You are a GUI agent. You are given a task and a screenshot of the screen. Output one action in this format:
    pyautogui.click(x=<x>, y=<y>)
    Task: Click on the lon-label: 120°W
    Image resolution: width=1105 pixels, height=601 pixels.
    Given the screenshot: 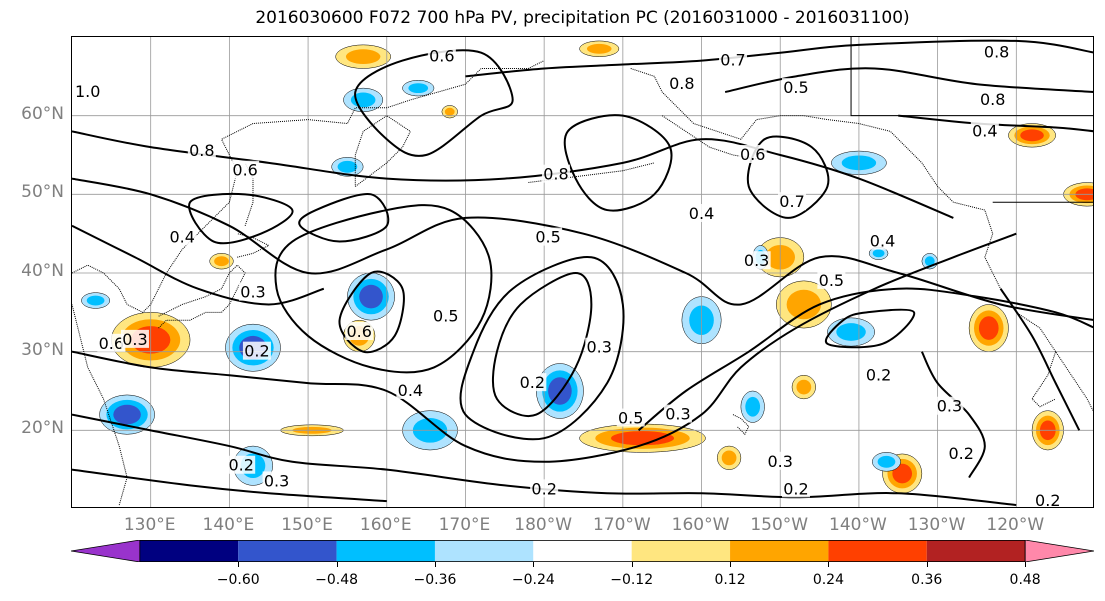 What is the action you would take?
    pyautogui.click(x=1015, y=525)
    